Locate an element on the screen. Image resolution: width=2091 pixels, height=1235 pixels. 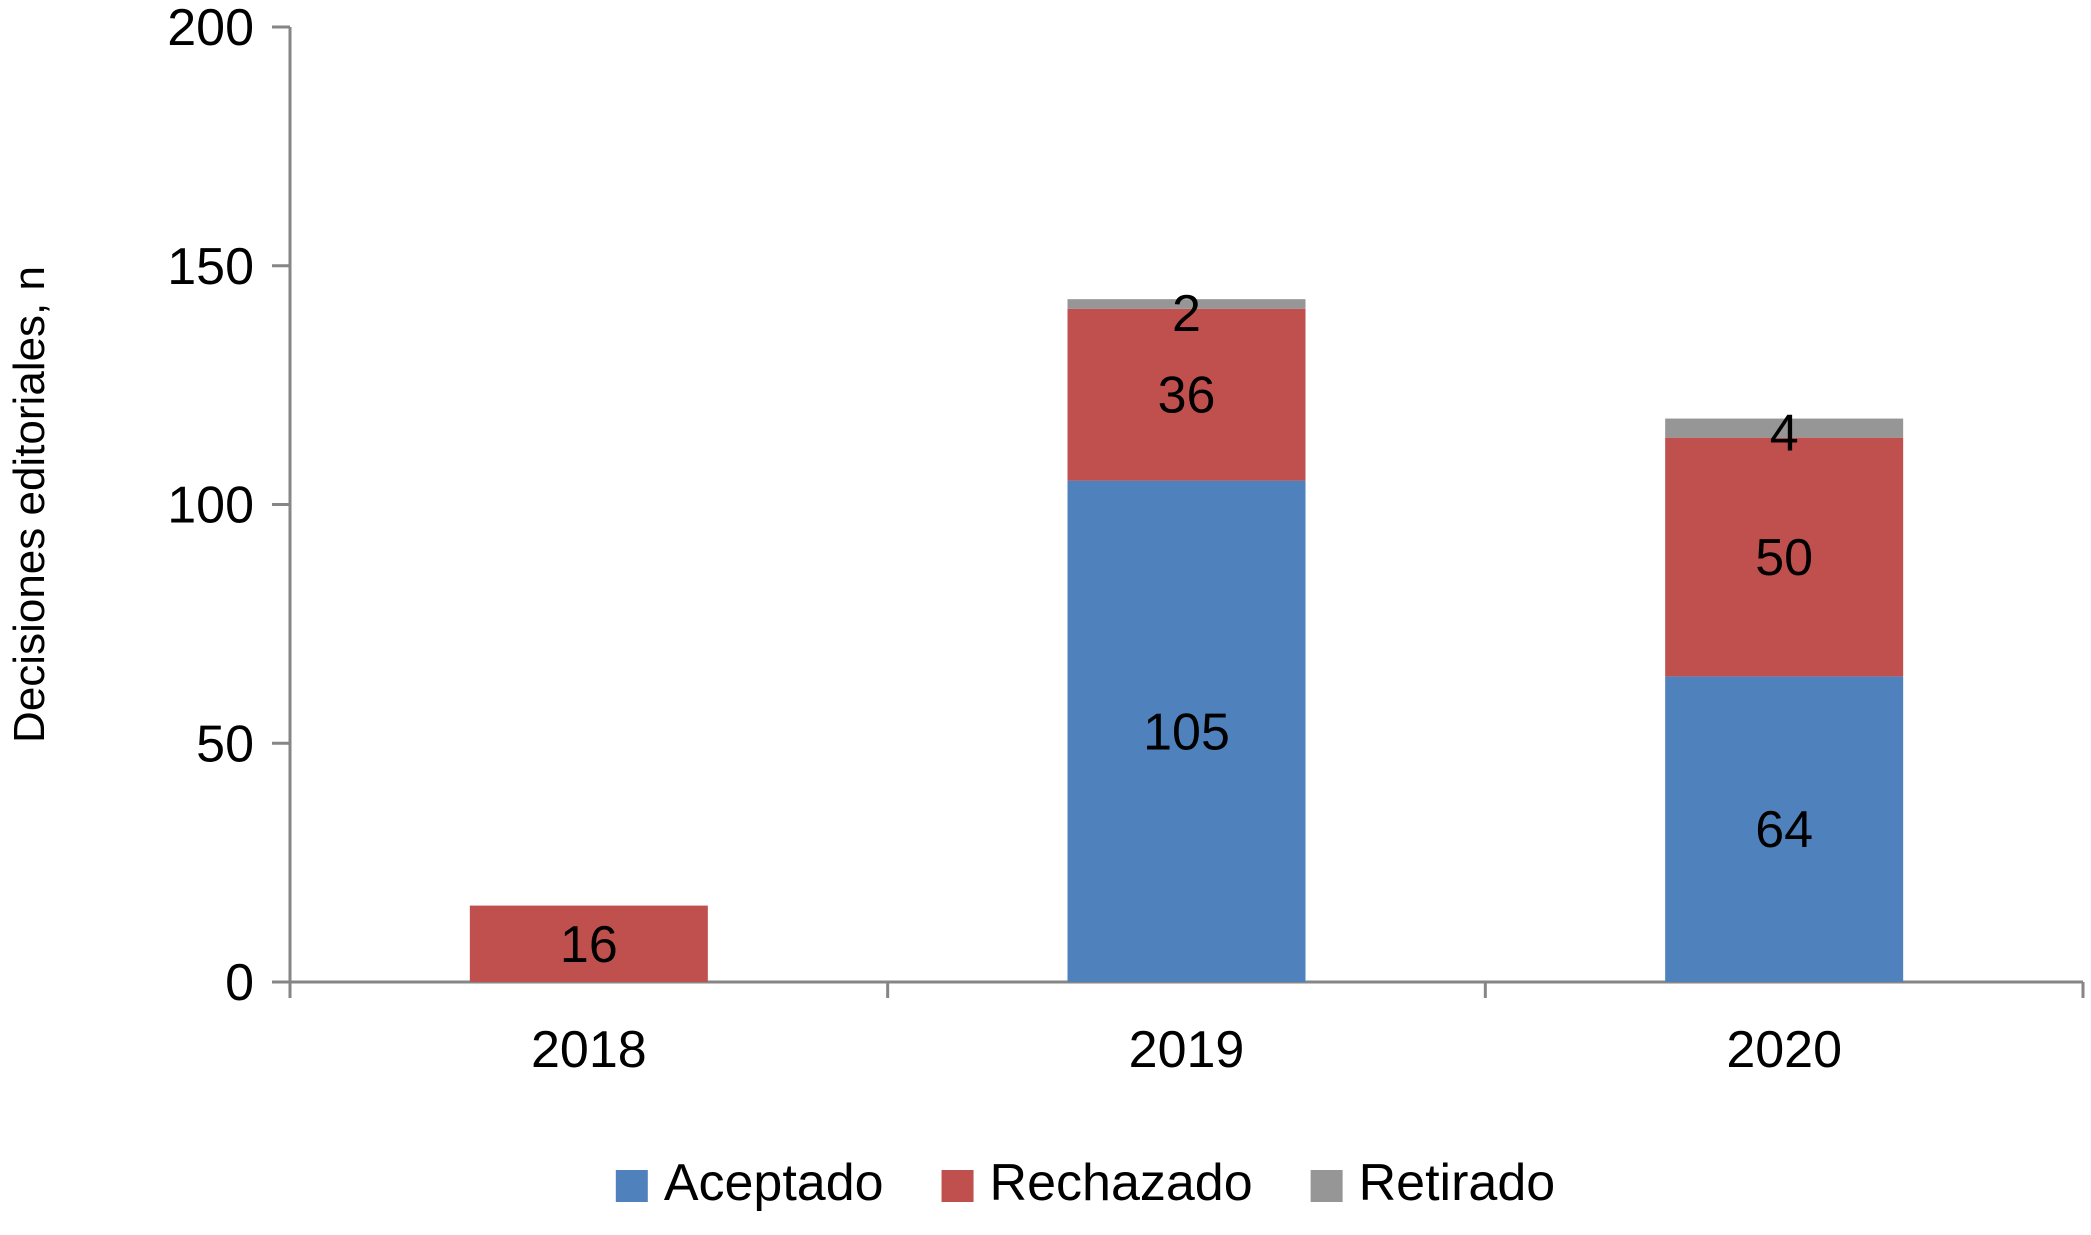
y-axis-title-group: Decisiones editoriales, n is located at coordinates (29, 504).